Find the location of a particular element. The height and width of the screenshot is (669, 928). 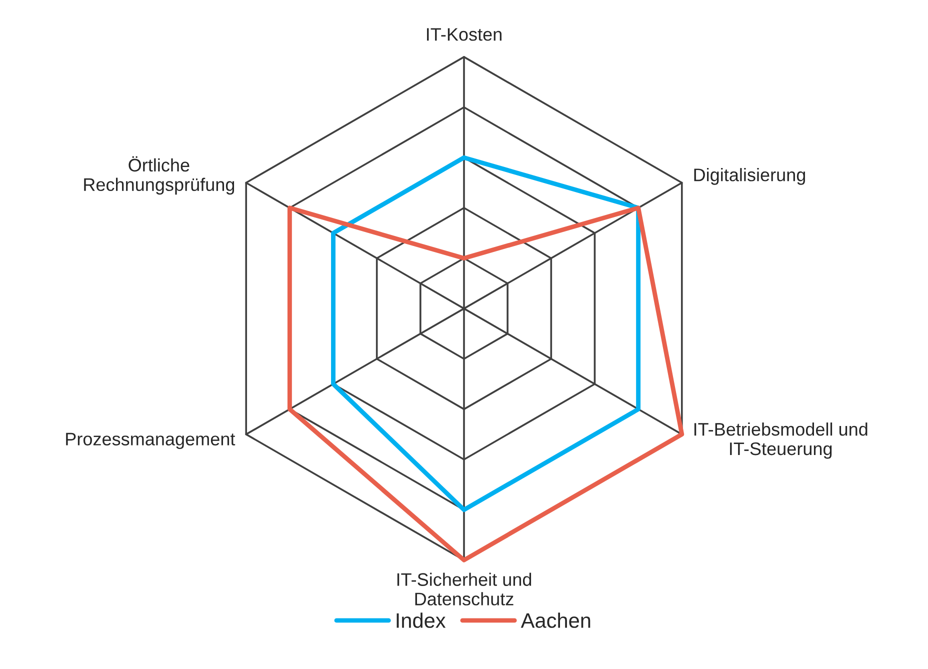

spoke-label: IT-Kosten is located at coordinates (464, 34).